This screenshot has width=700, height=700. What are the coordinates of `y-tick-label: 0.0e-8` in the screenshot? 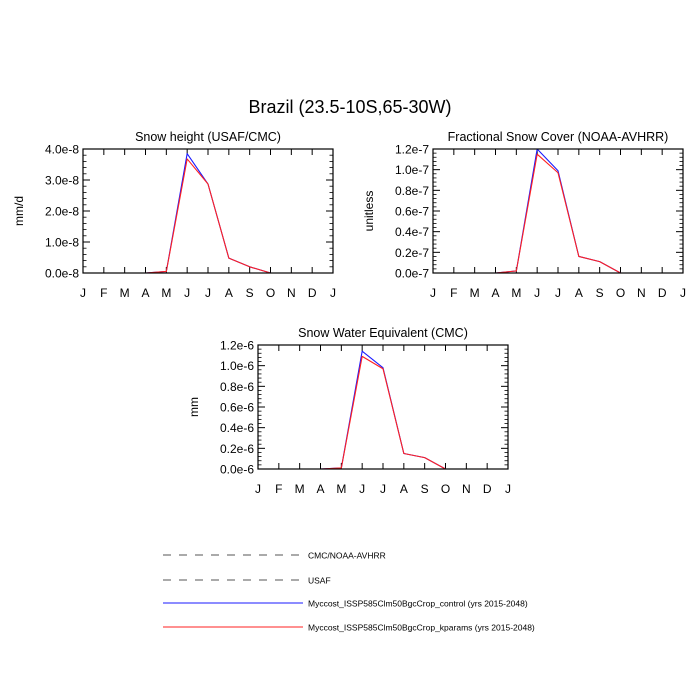 It's located at (62, 274).